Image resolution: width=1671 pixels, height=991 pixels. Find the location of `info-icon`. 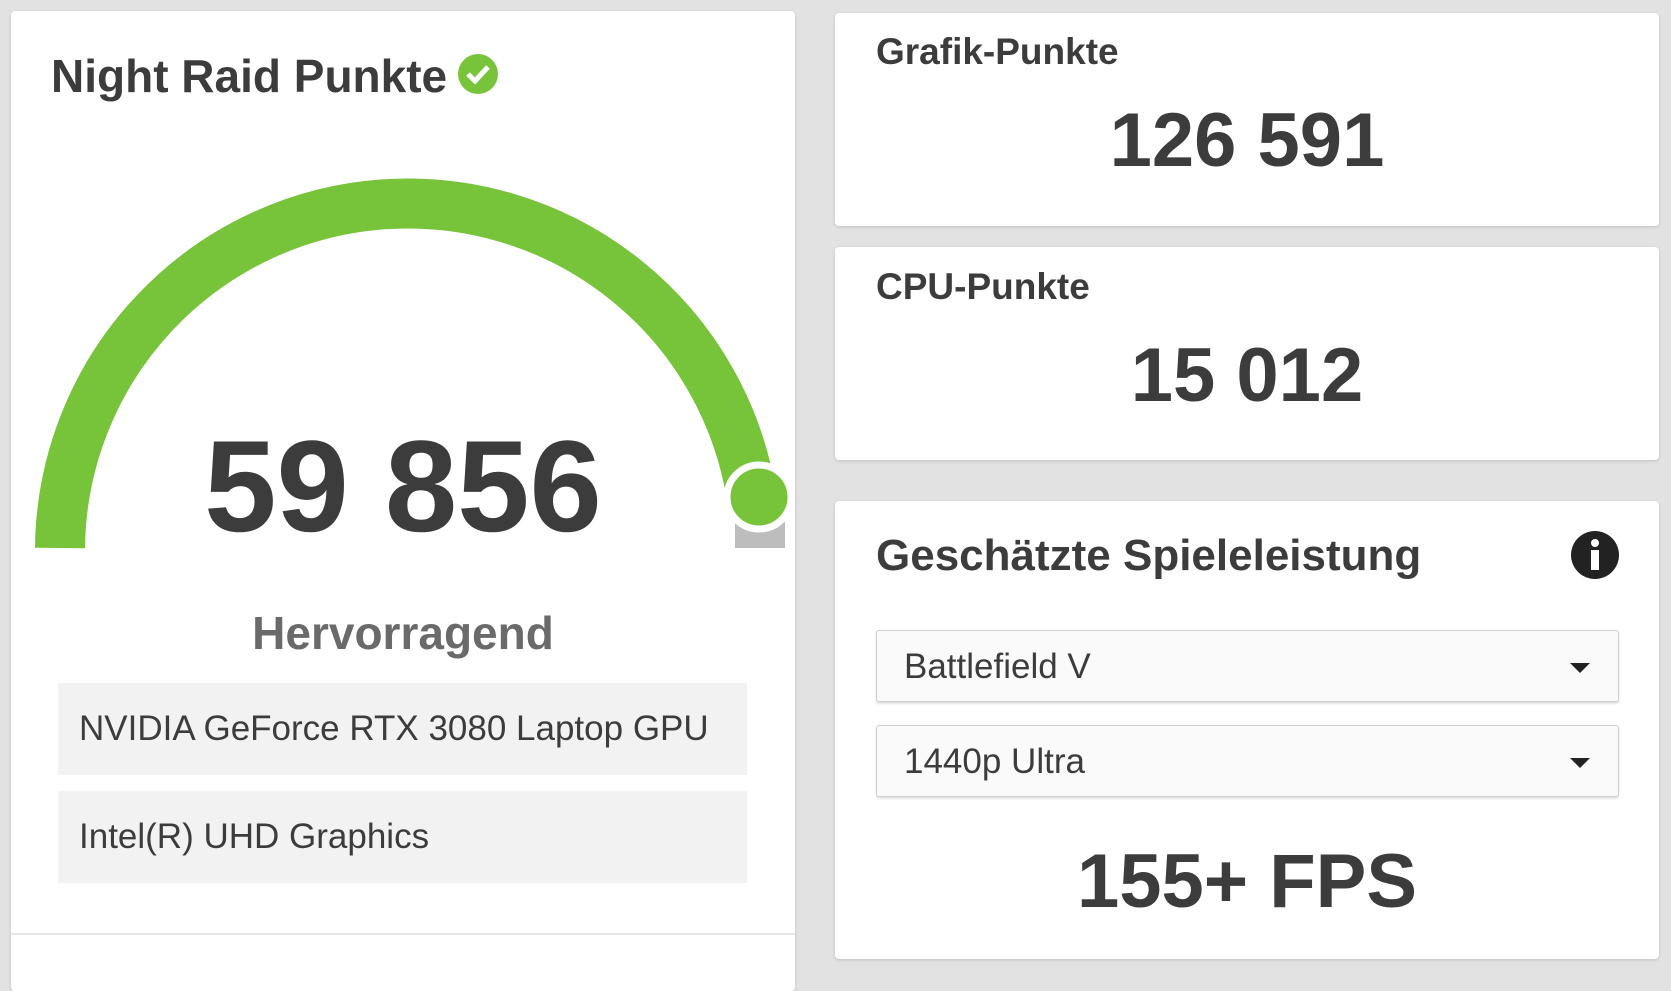

info-icon is located at coordinates (1595, 555).